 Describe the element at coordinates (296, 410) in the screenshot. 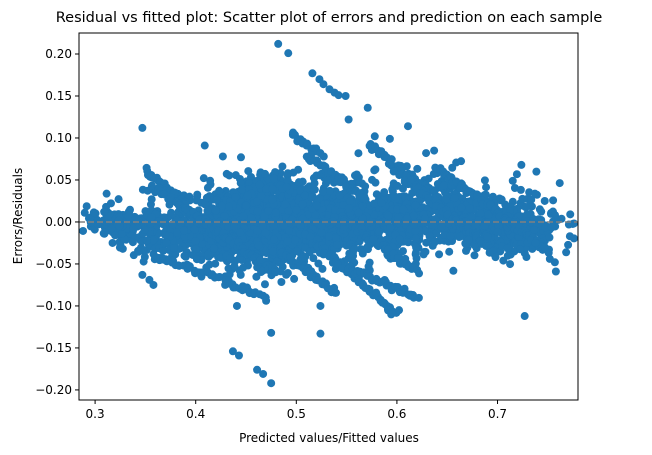

I see `x-axis: 0.3 0.4 0.5 0.6 0.7` at that location.